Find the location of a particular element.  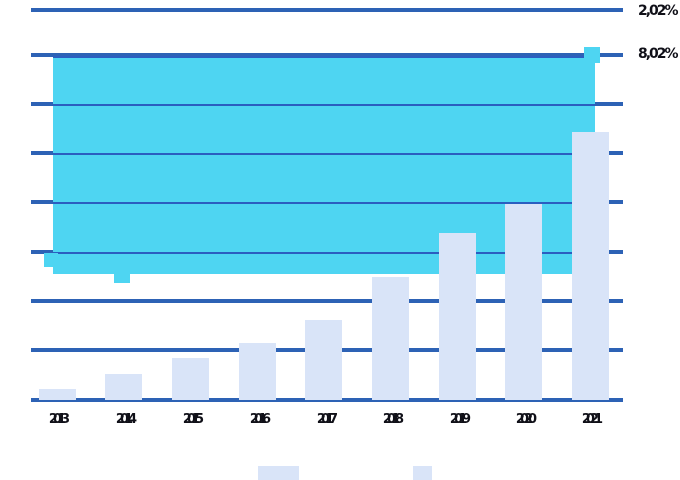

bar-2018 is located at coordinates (390, 338).